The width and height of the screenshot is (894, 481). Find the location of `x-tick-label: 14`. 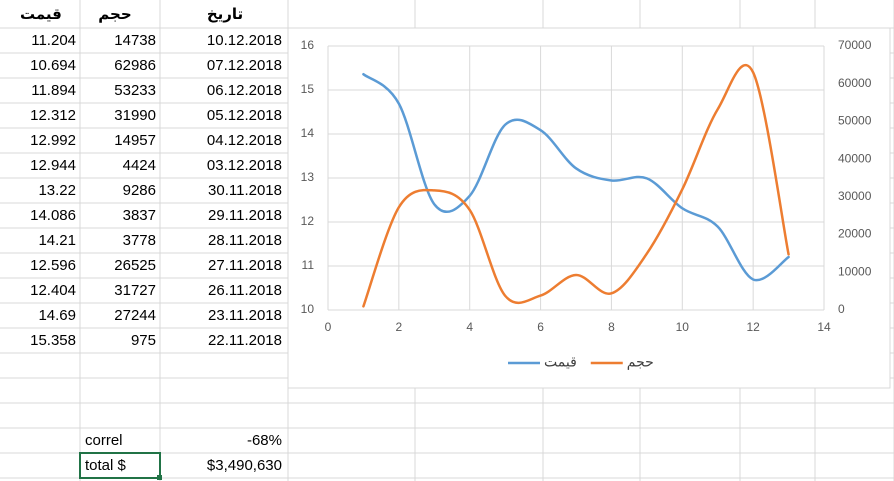

x-tick-label: 14 is located at coordinates (824, 327).